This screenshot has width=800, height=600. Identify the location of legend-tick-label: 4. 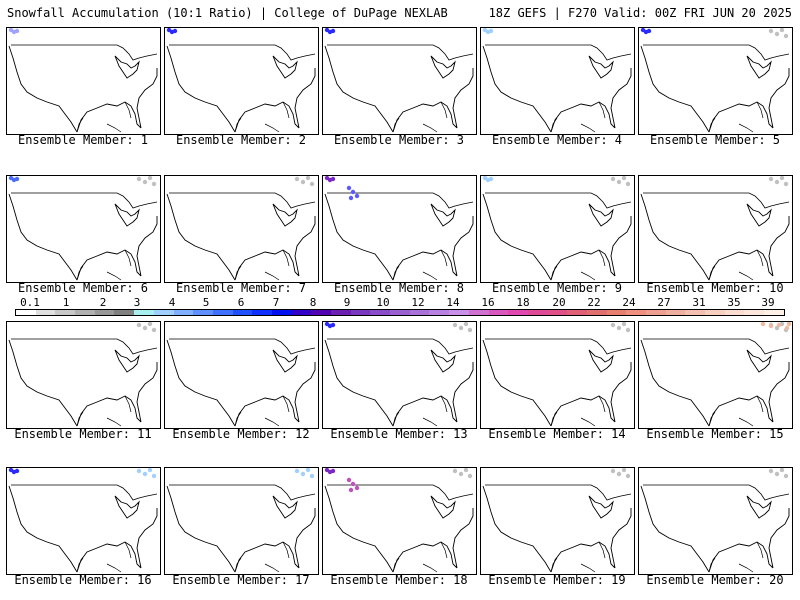
(172, 302).